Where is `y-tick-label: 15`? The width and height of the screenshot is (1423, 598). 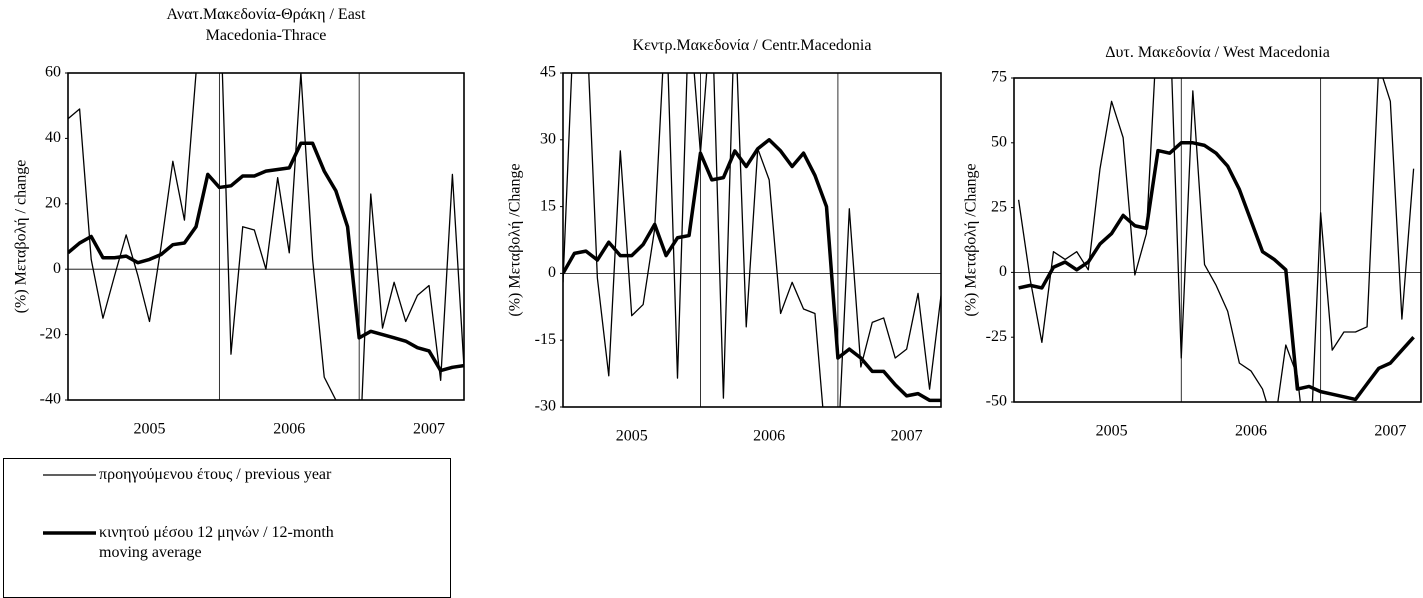 y-tick-label: 15 is located at coordinates (548, 205).